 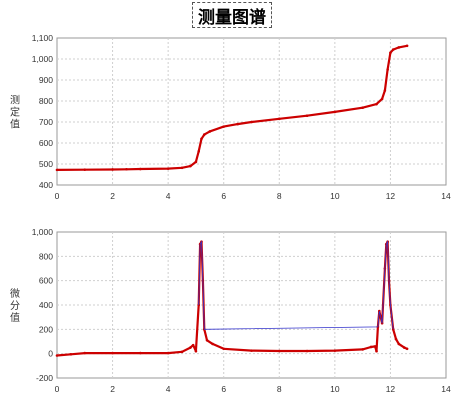 I want to click on y-tick-label: 500, so click(x=46, y=164).